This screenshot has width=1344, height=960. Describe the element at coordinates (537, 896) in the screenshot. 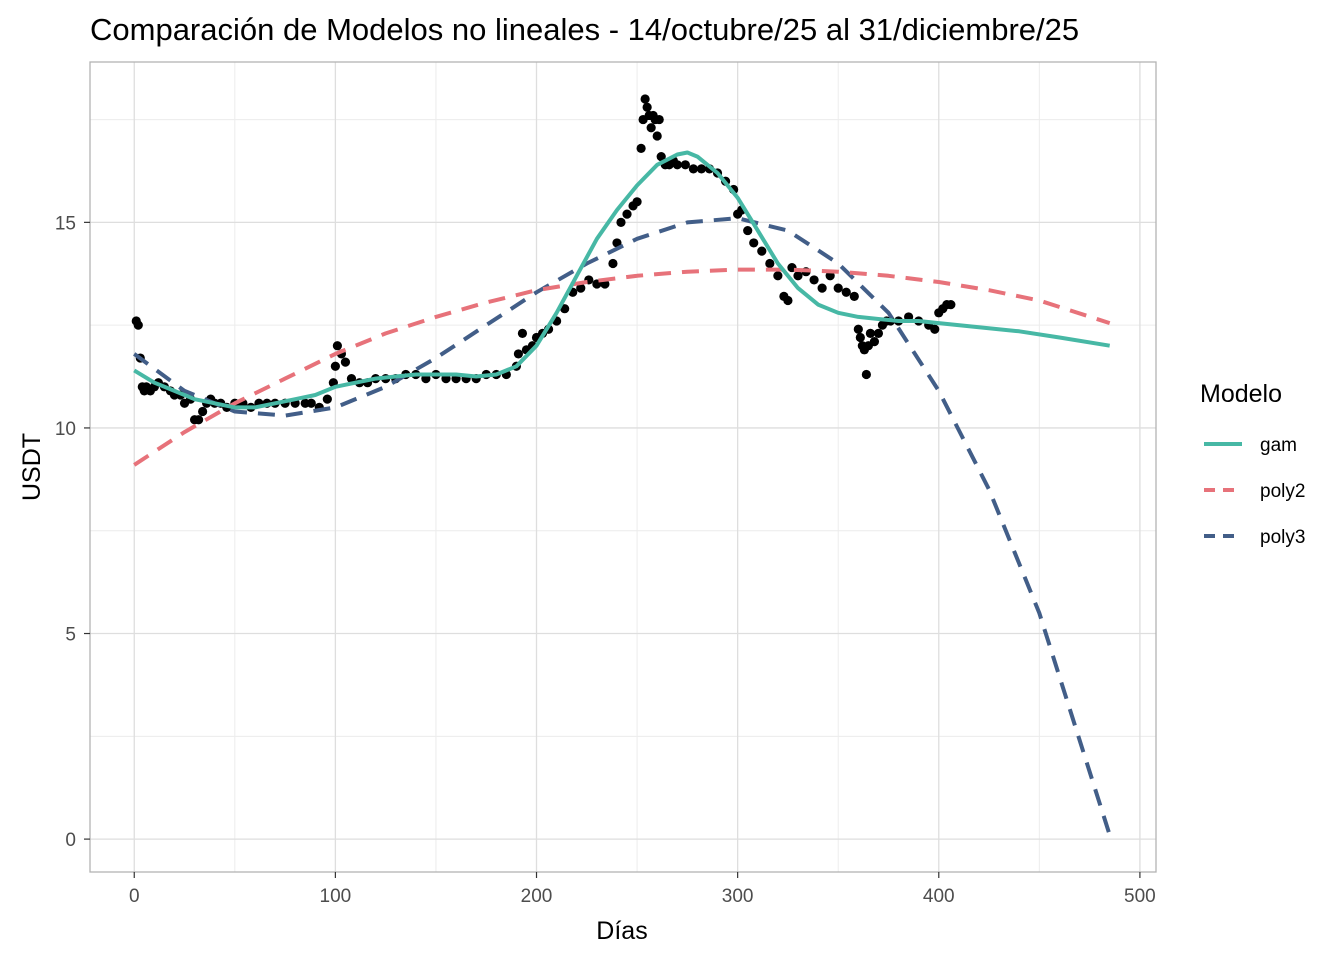

I see `x-tick-label: 200` at that location.